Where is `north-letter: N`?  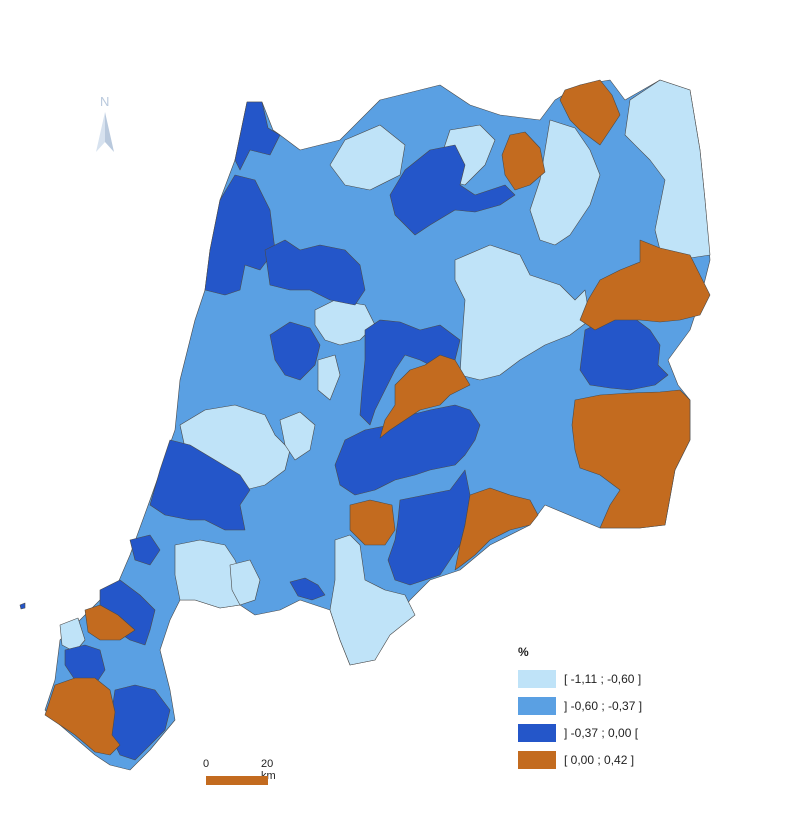 north-letter: N is located at coordinates (104, 101).